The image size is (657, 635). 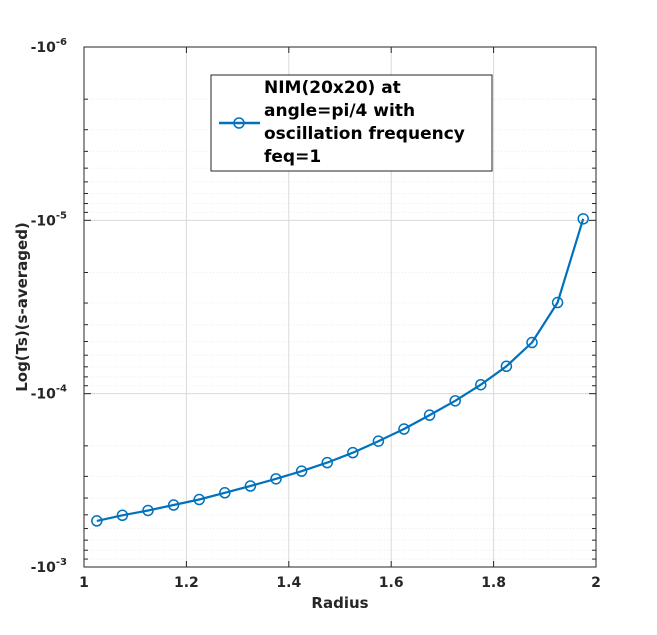 I want to click on y-tick-label: -10-4, so click(x=49, y=393).